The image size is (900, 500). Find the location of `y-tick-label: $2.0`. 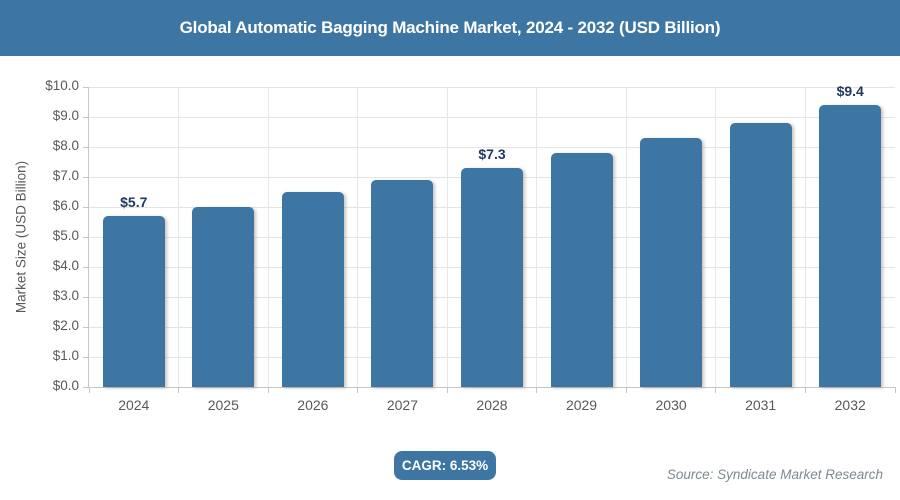

y-tick-label: $2.0 is located at coordinates (65, 325).